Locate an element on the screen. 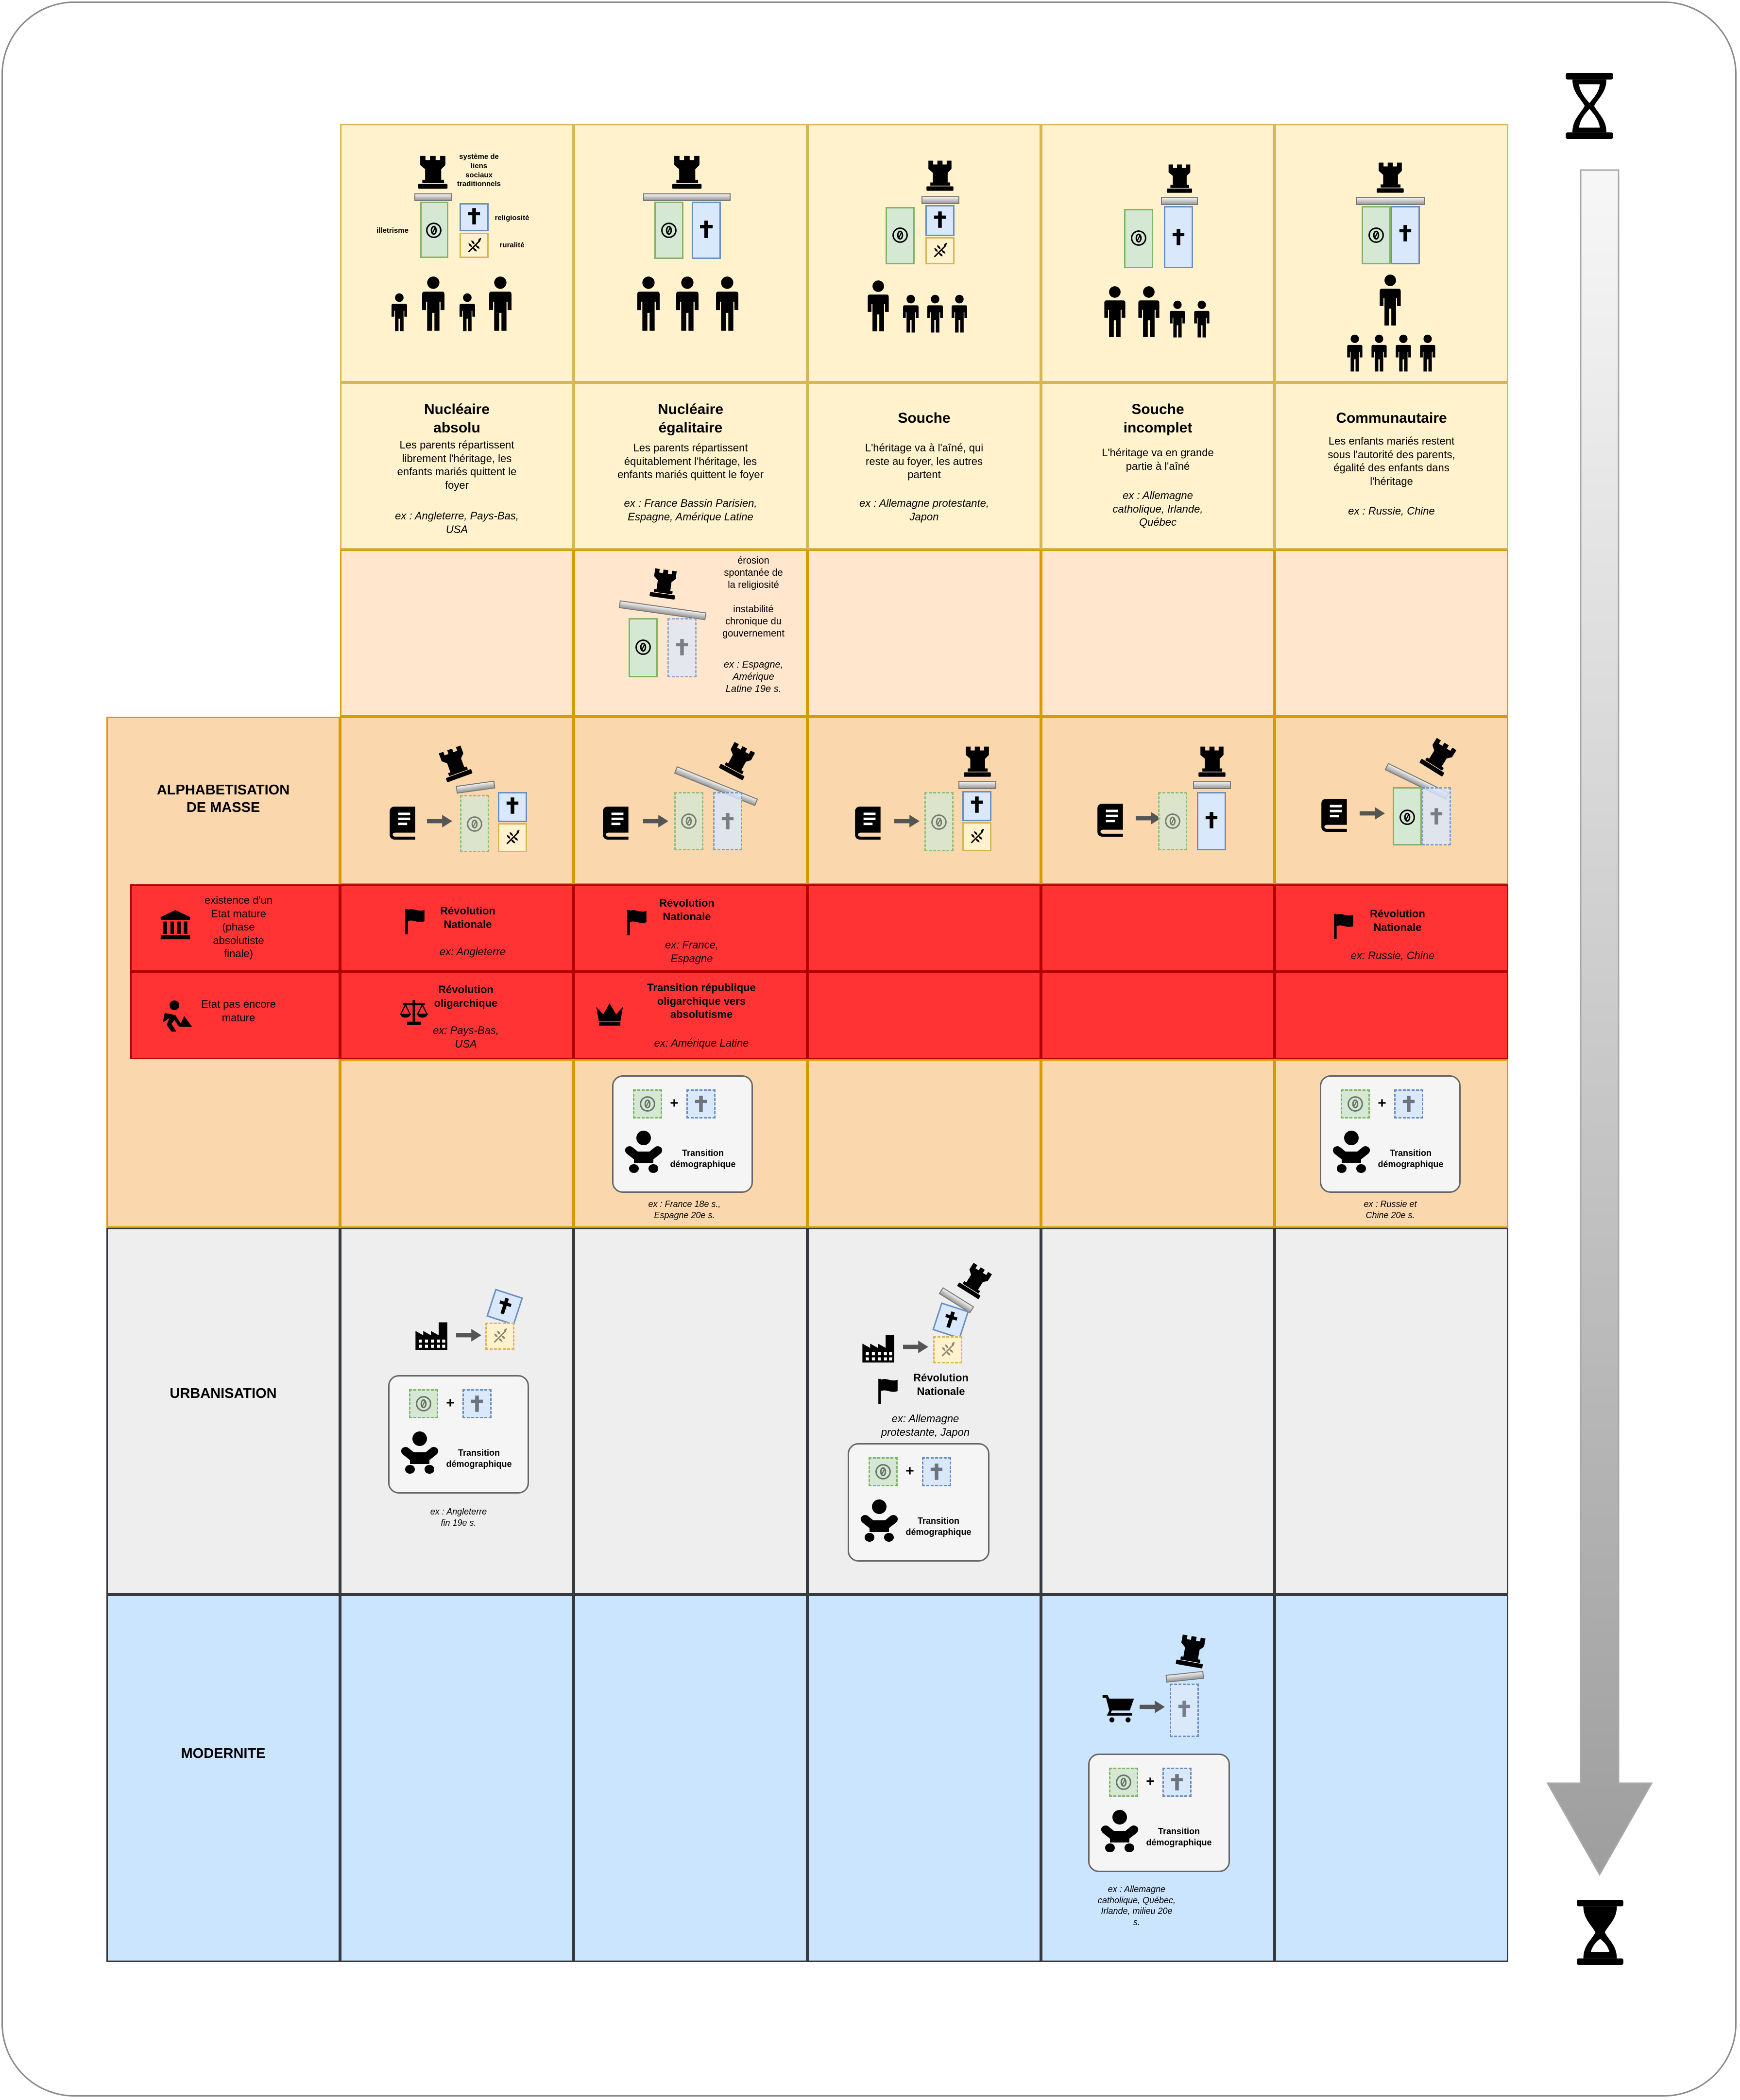  cart-icon is located at coordinates (1119, 1708).